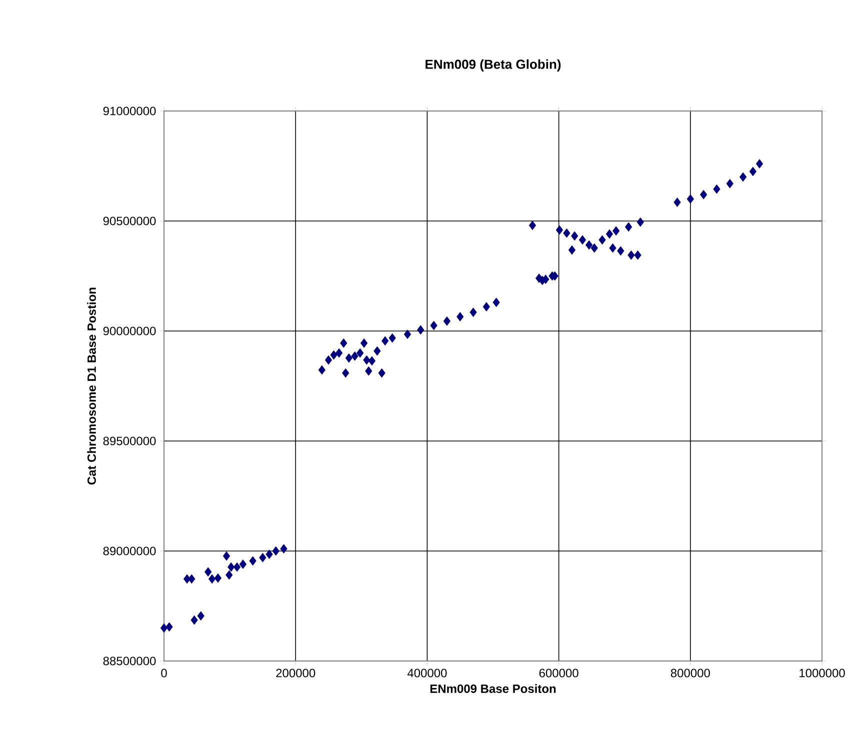 Image resolution: width=868 pixels, height=756 pixels. I want to click on chart-title: ENm009 (Beta Globin), so click(493, 65).